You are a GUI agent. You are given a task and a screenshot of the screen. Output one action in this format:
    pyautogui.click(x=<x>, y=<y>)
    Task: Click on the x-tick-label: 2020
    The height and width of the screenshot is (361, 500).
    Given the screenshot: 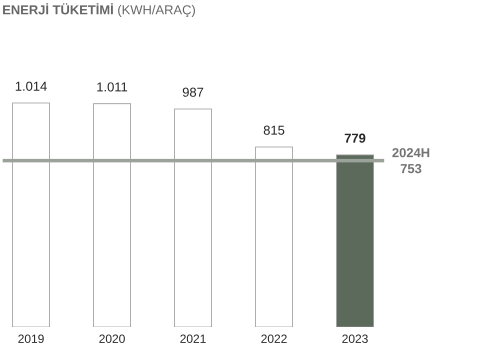 What is the action you would take?
    pyautogui.click(x=112, y=338)
    